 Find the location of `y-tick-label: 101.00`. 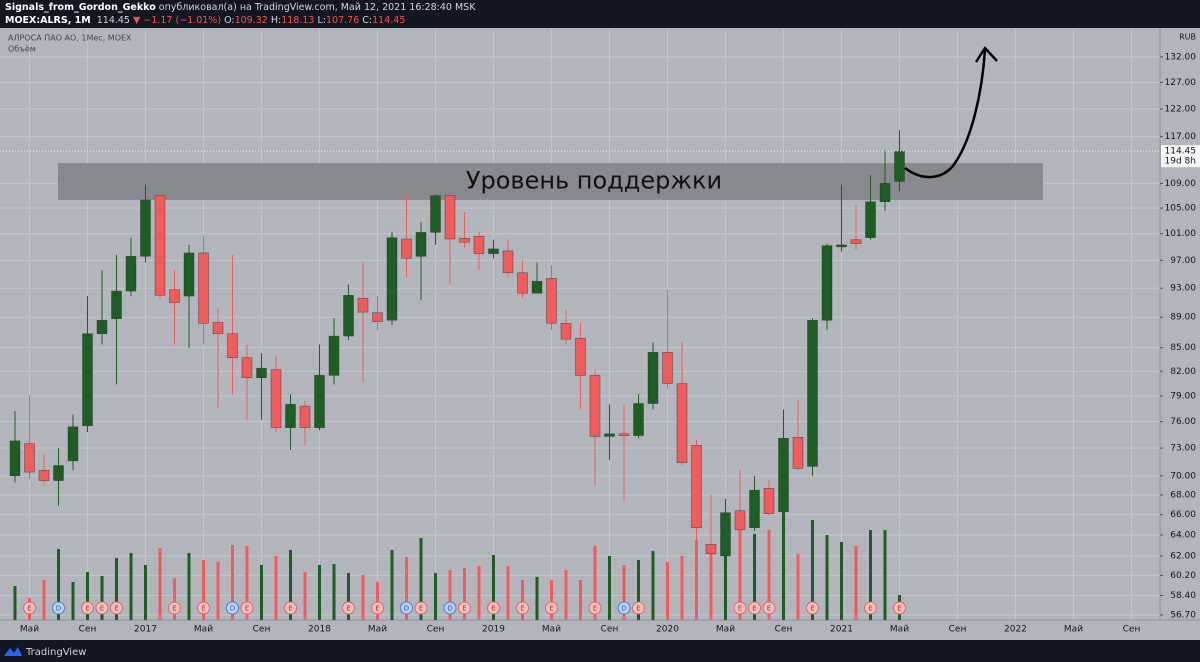

y-tick-label: 101.00 is located at coordinates (1181, 234).